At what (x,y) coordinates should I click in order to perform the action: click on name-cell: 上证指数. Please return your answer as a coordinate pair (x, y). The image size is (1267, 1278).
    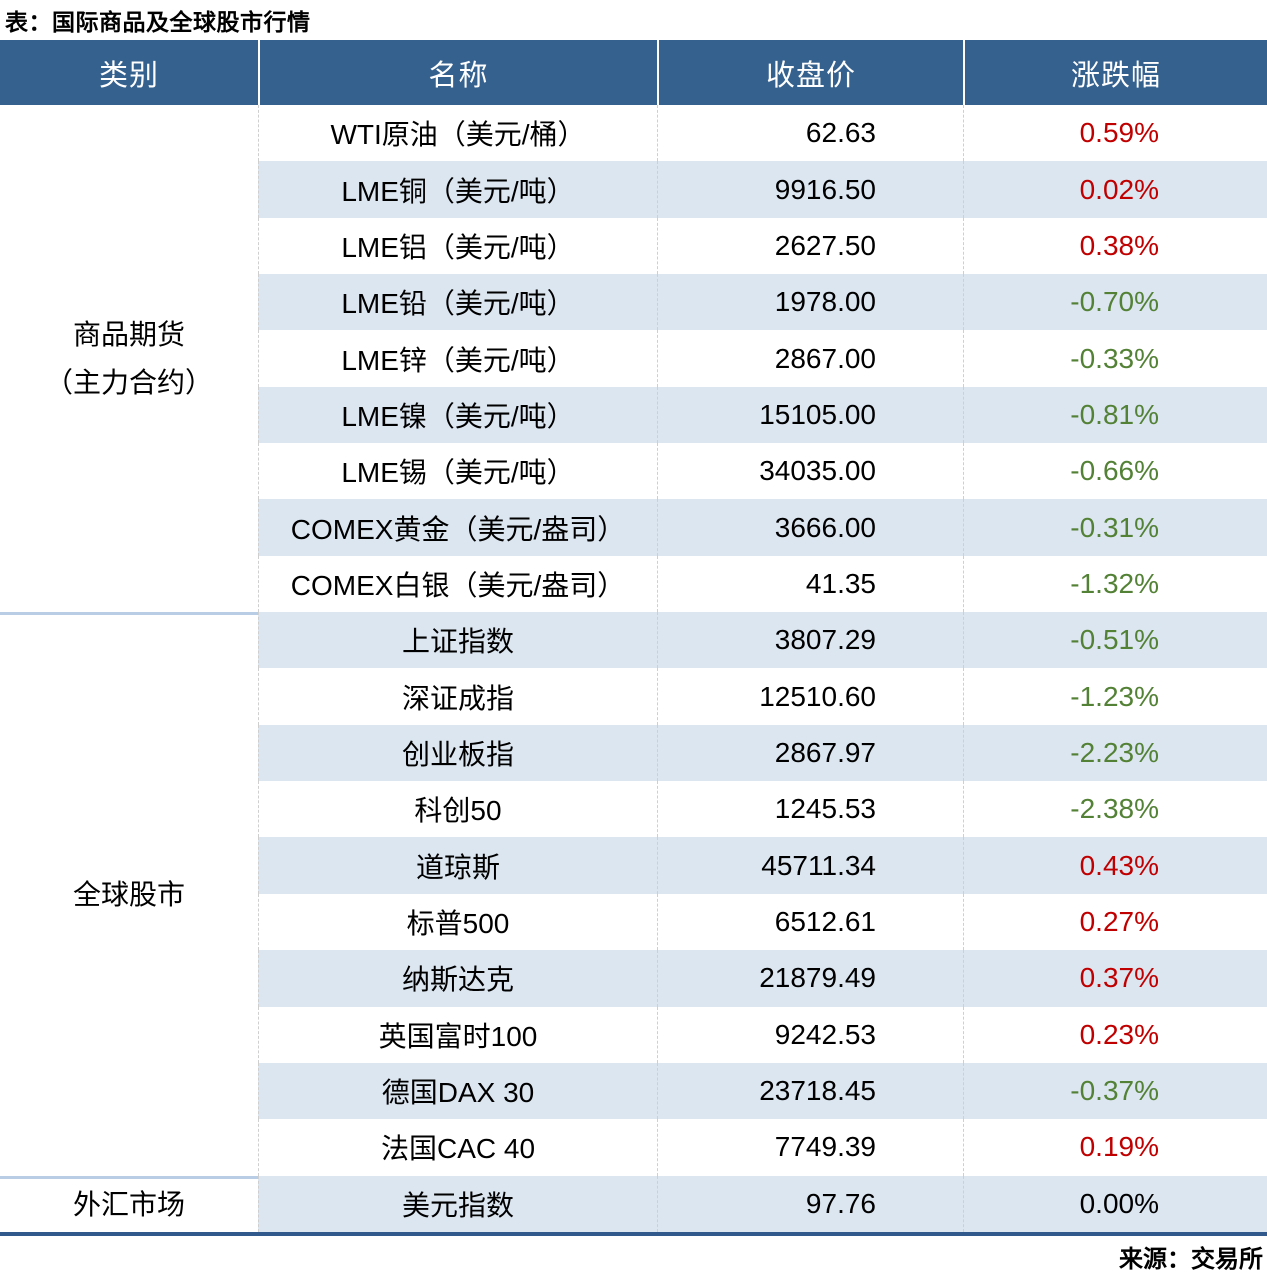
    Looking at the image, I should click on (457, 640).